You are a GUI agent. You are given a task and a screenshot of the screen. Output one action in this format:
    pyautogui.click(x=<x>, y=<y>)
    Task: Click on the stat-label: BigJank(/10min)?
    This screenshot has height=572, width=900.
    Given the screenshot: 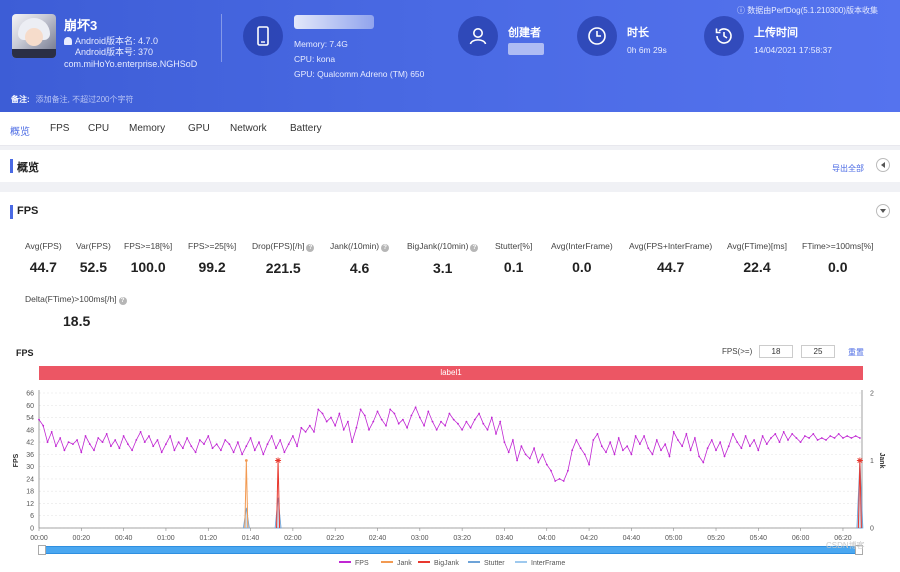 What is the action you would take?
    pyautogui.click(x=443, y=246)
    